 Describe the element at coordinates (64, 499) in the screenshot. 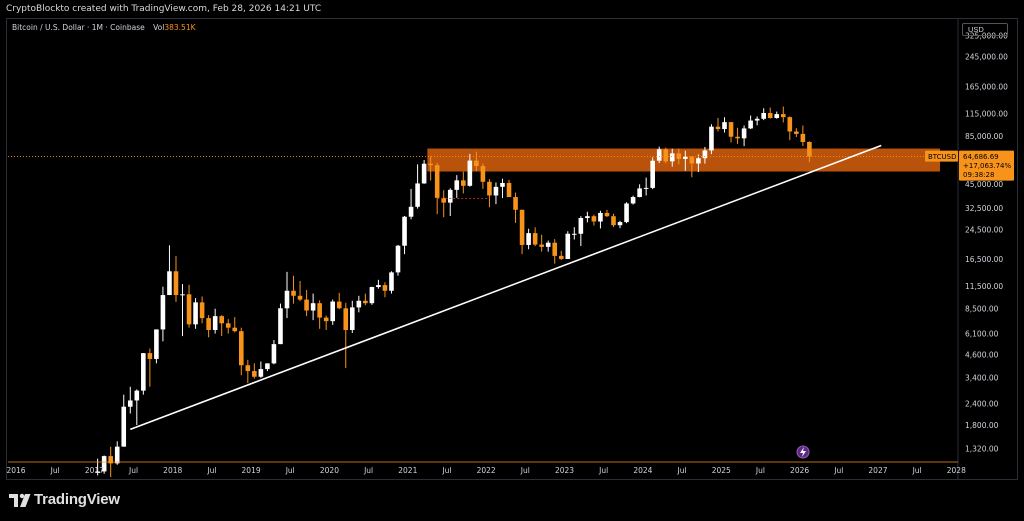

I see `tradingview-brand: TradingView` at that location.